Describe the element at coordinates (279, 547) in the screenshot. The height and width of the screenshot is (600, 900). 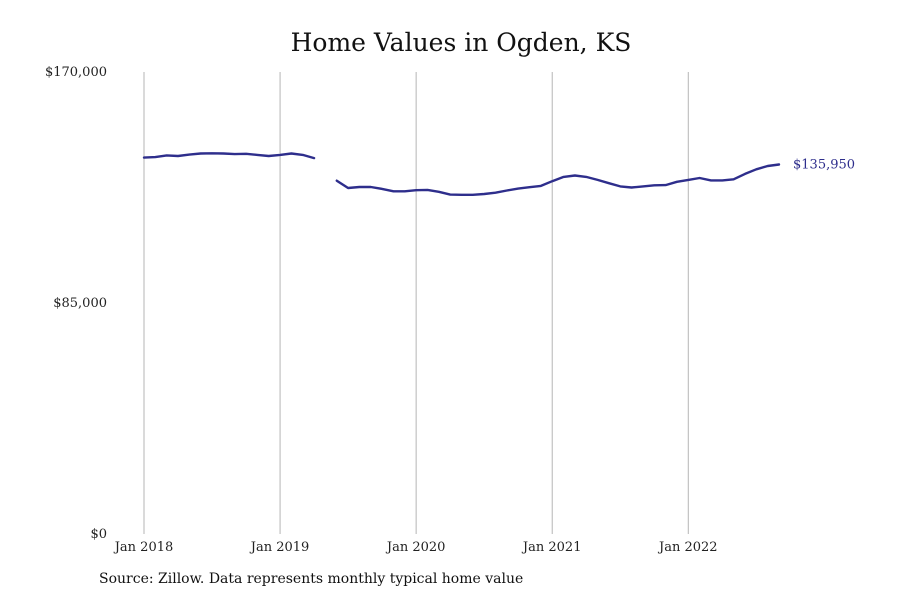
I see `x-tick-label-1: Jan 2019` at that location.